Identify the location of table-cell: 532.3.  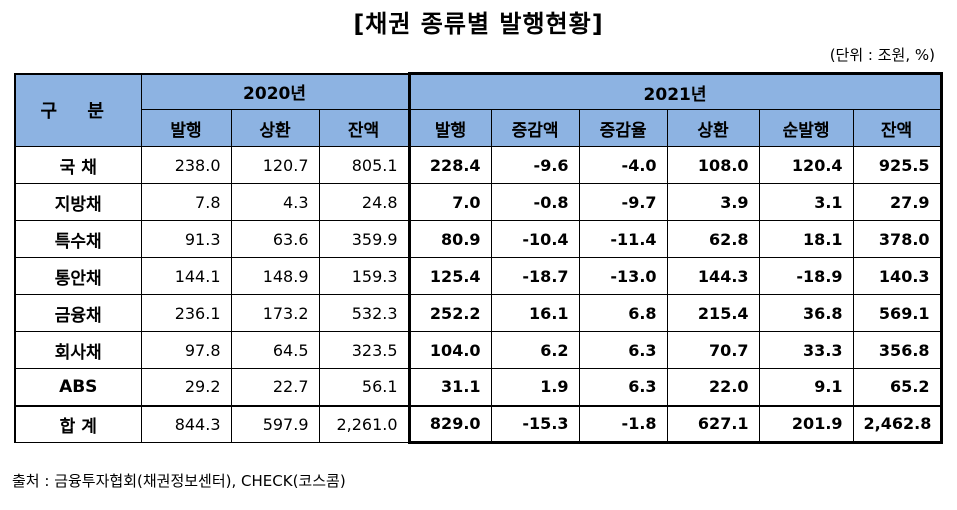
(364, 313).